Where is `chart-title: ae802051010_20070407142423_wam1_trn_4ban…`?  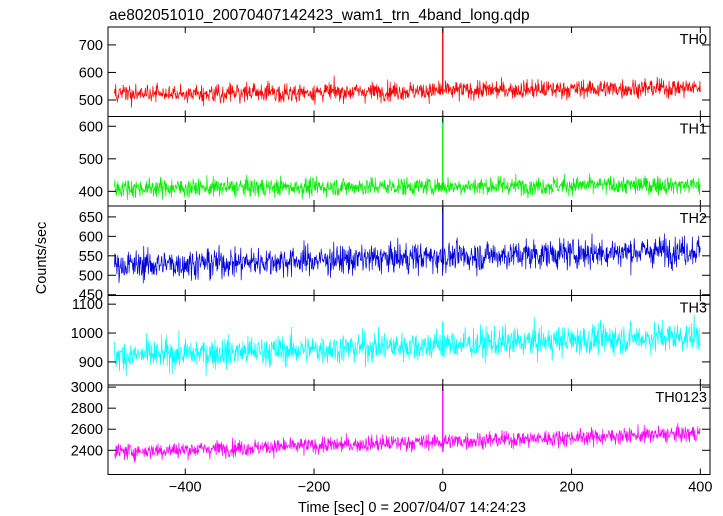
chart-title: ae802051010_20070407142423_wam1_trn_4ban… is located at coordinates (319, 15).